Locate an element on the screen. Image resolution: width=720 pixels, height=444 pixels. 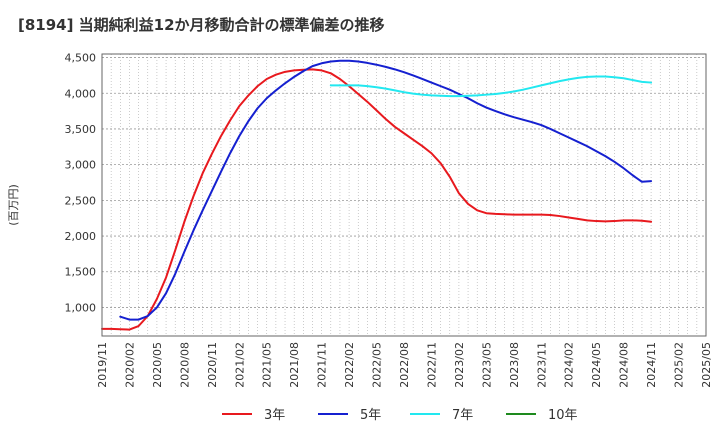
x-tick-label: 2023/02 is located at coordinates (459, 365).